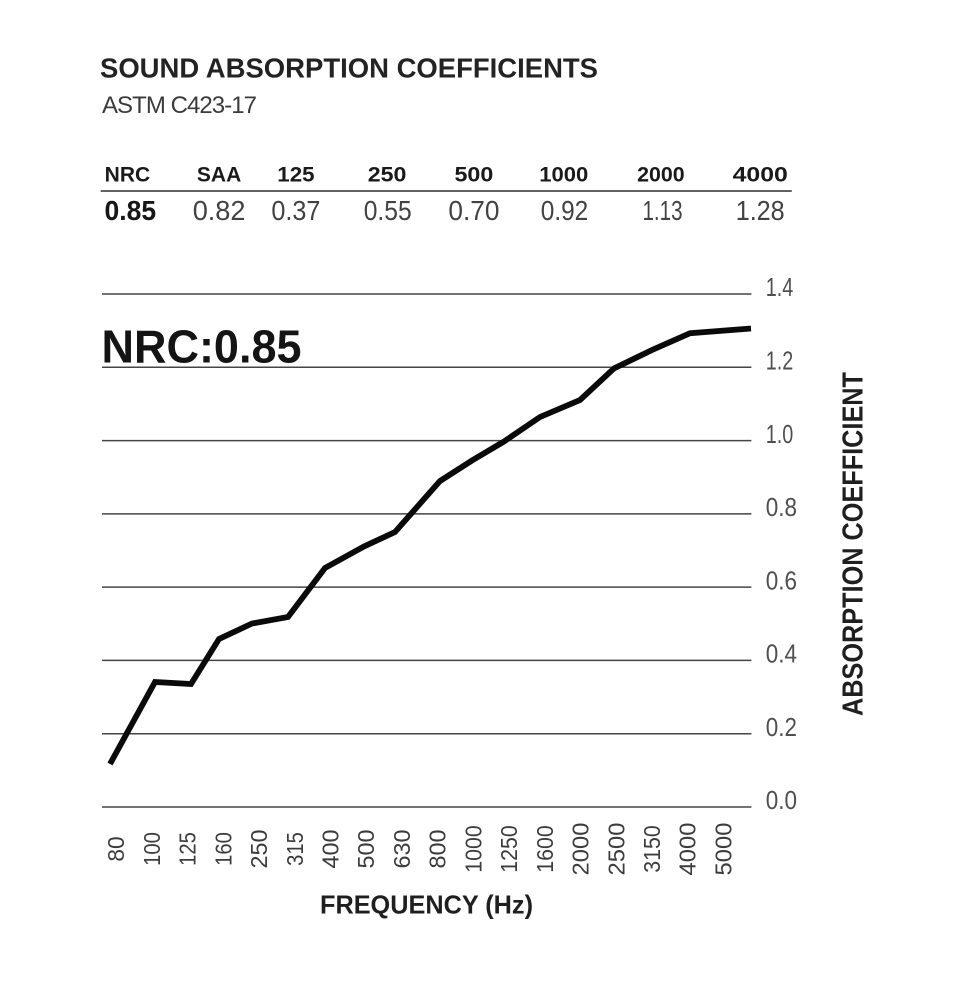  What do you see at coordinates (781, 508) in the screenshot?
I see `svg-text: 0.8` at bounding box center [781, 508].